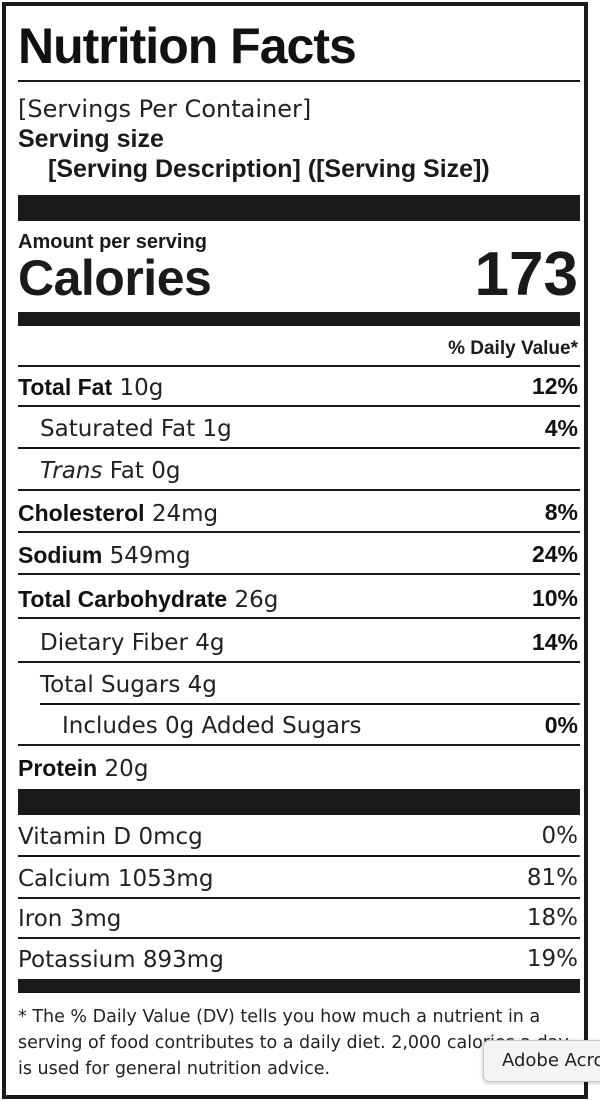 This screenshot has width=600, height=1101. I want to click on vitamin-daily-value: 0%, so click(560, 836).